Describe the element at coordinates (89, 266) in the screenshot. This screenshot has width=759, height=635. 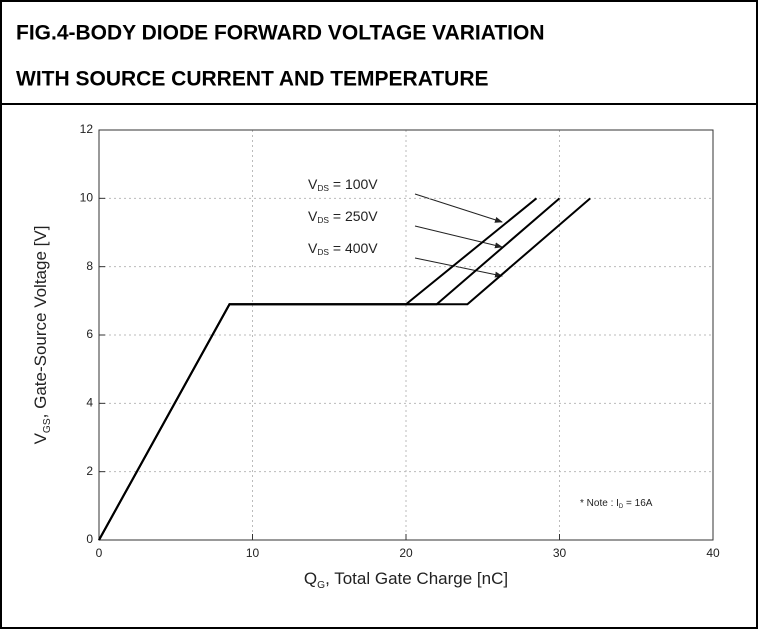
I see `y-tick-label: 8` at that location.